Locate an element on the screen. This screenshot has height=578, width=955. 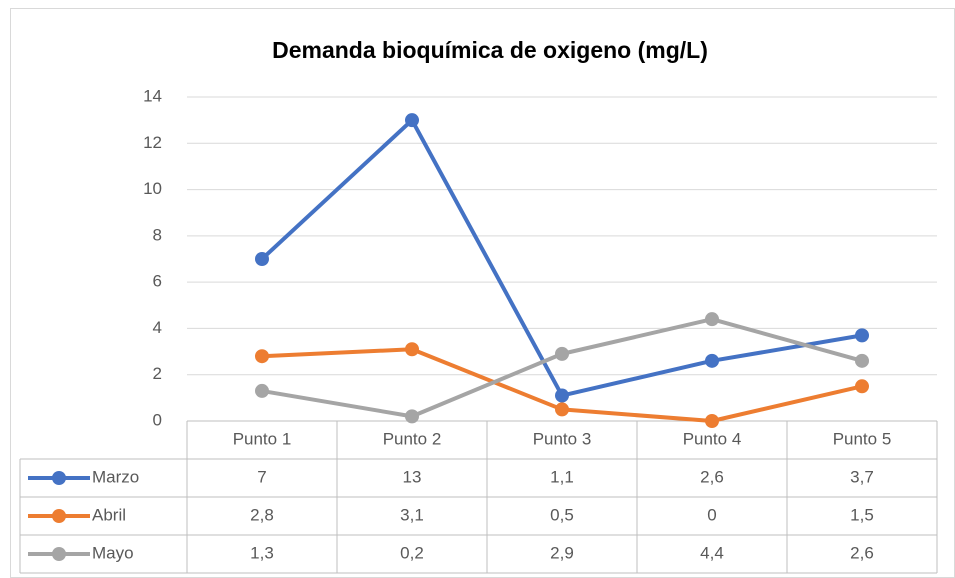
table-value: 4,4 is located at coordinates (712, 552).